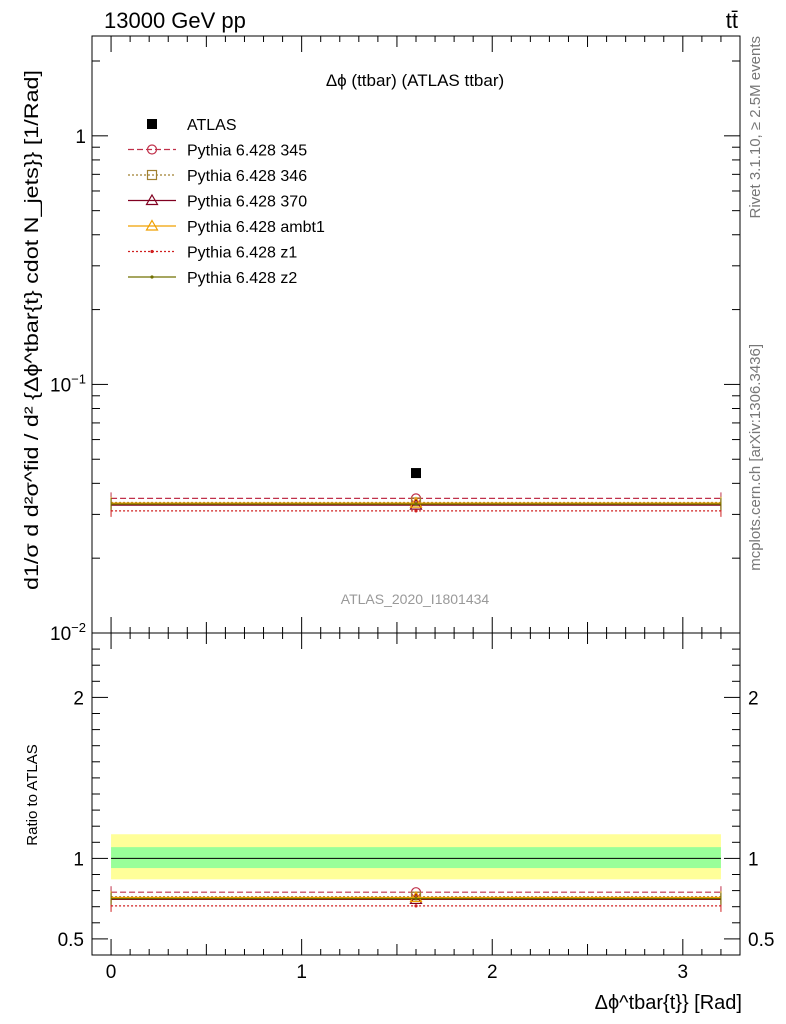 This screenshot has height=1024, width=786. I want to click on ratio-y-axis-label: Ratio to ATLAS, so click(32, 794).